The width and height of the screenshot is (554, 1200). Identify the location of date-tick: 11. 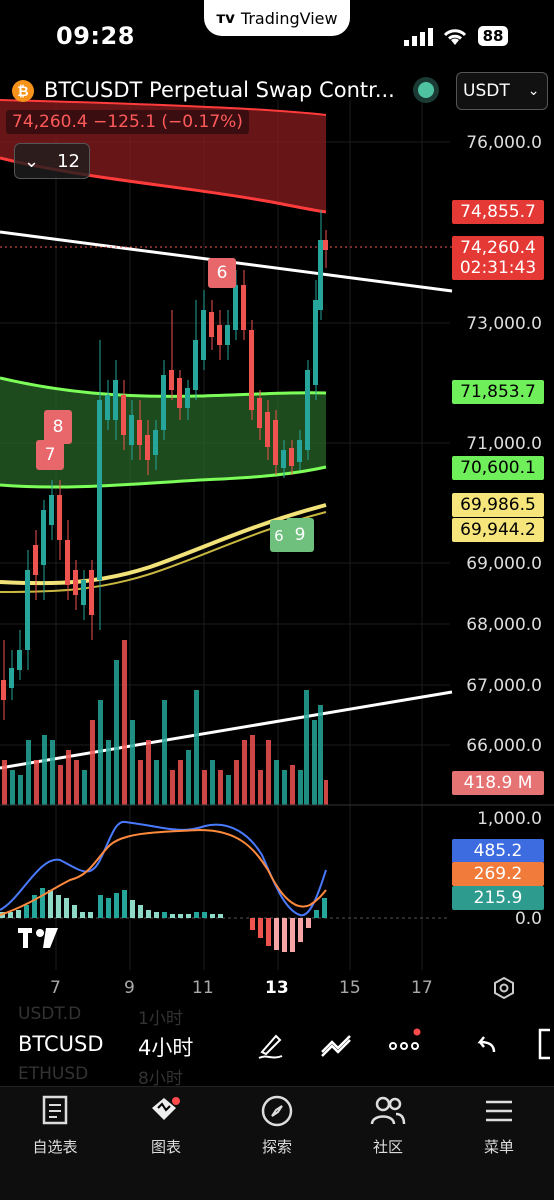
(203, 988).